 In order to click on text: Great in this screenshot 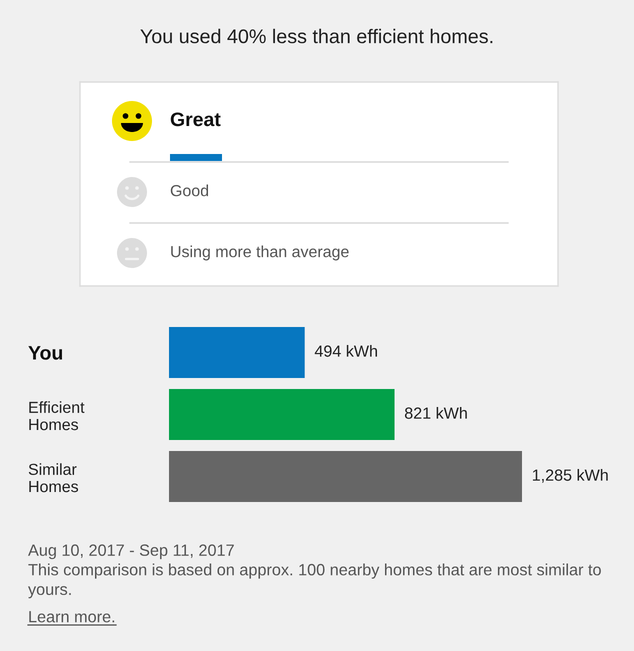, I will do `click(195, 119)`.